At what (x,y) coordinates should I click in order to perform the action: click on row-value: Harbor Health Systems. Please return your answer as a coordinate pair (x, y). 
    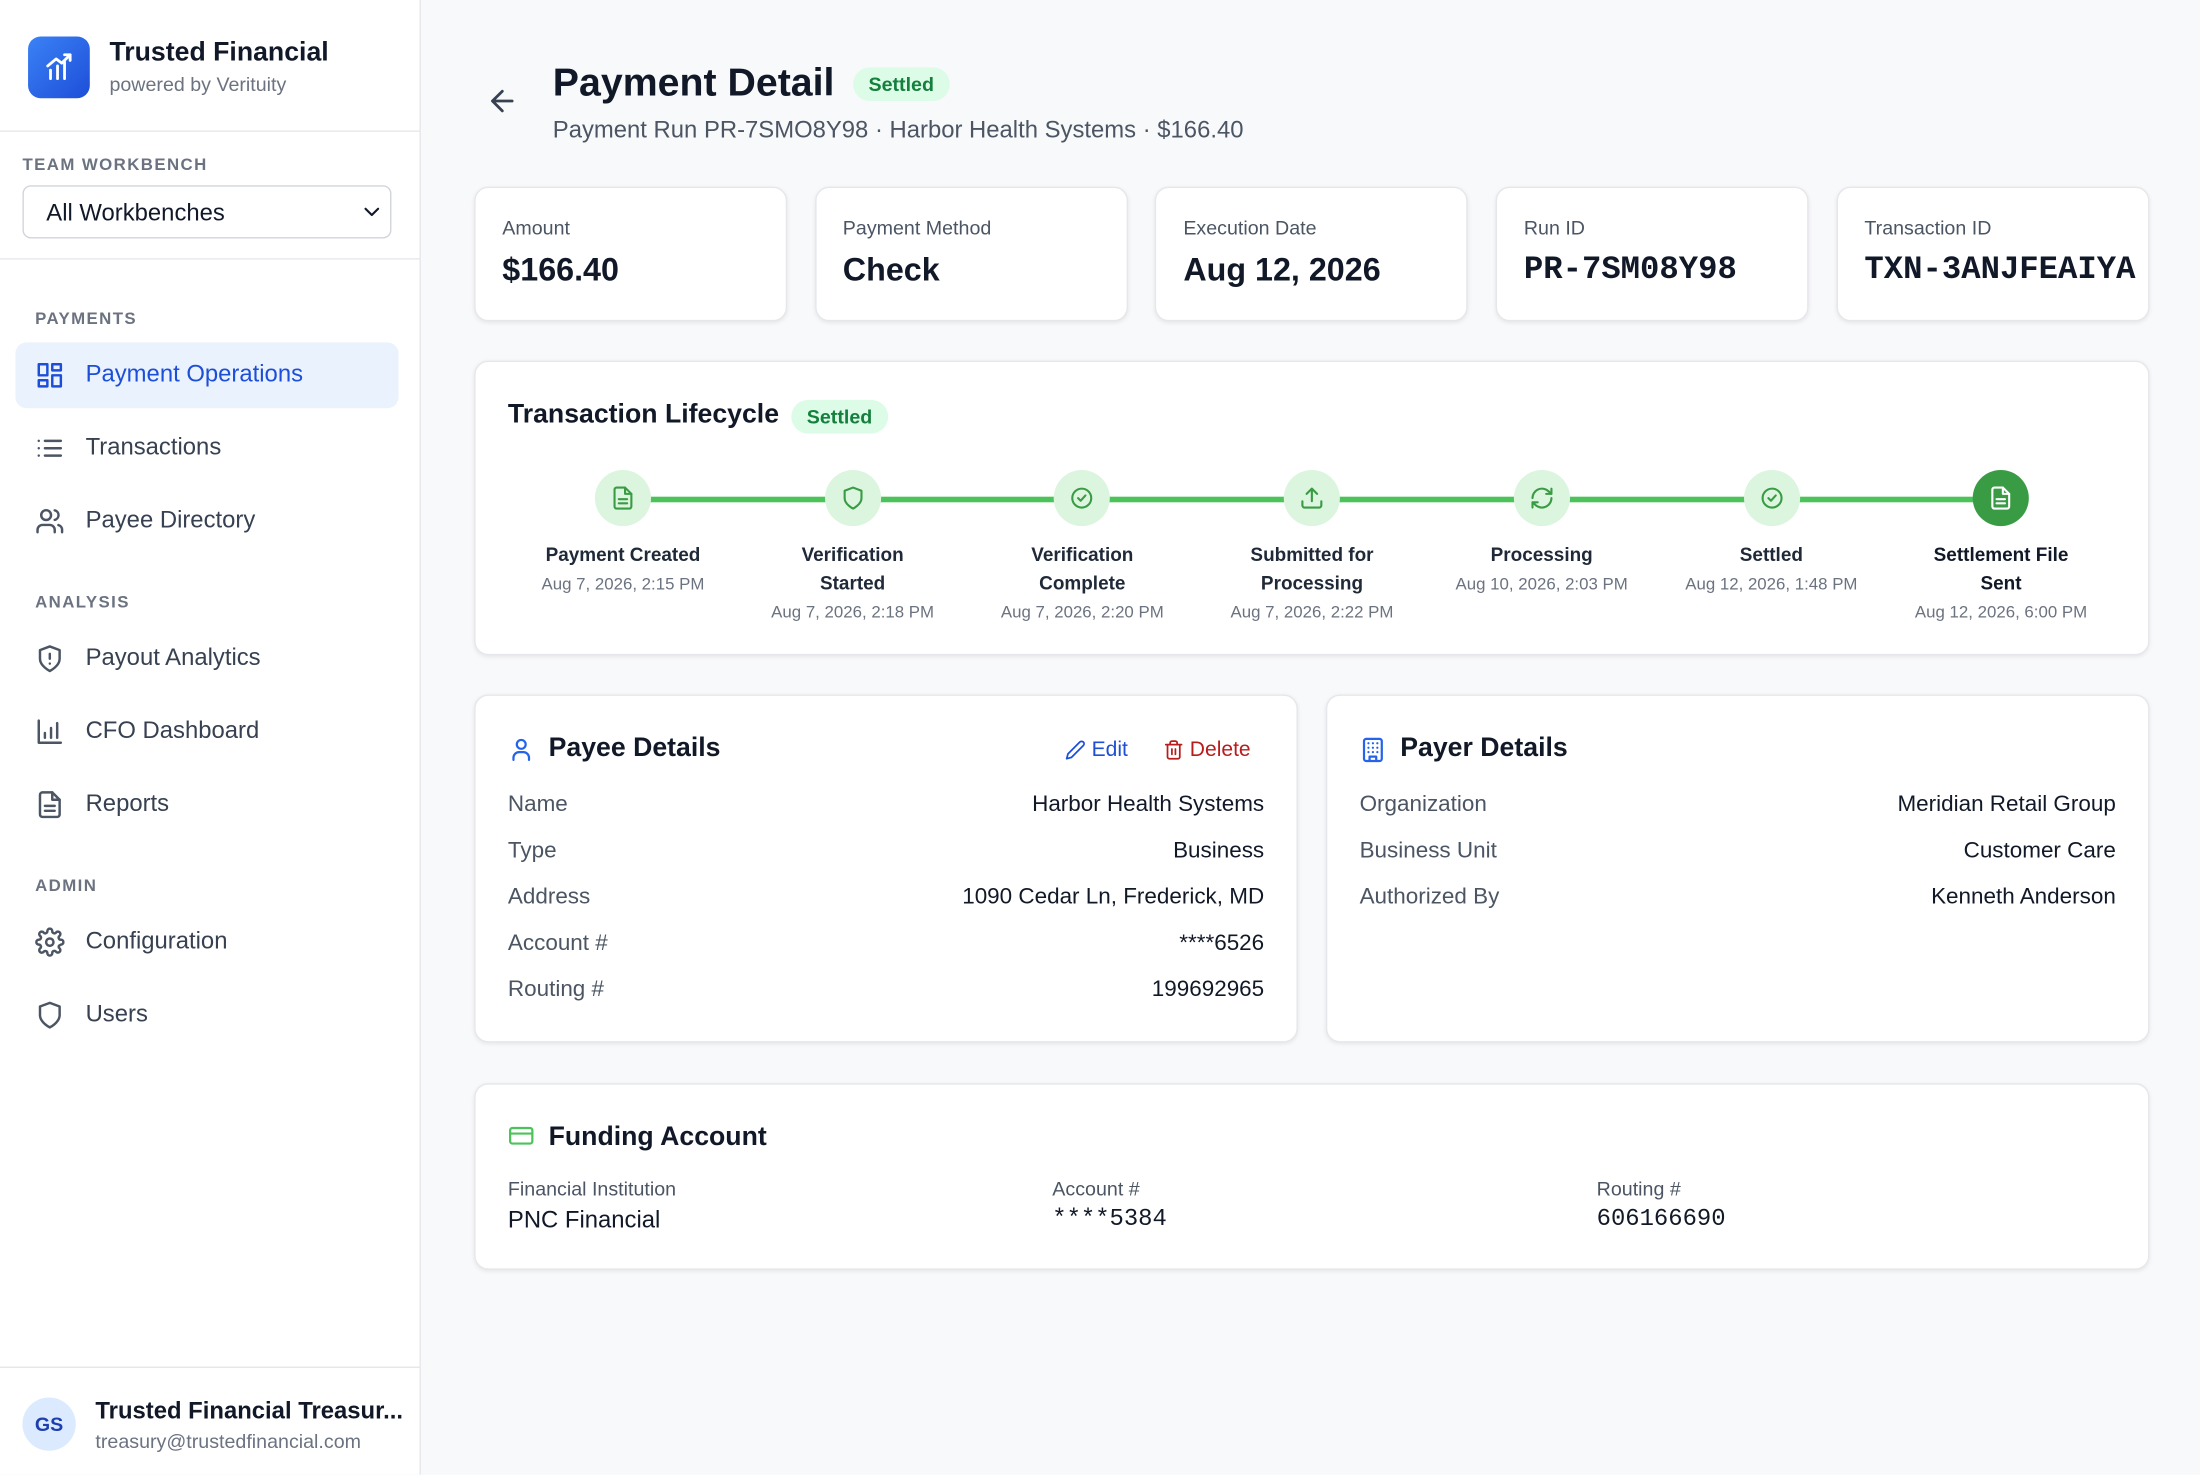
    Looking at the image, I should click on (1148, 804).